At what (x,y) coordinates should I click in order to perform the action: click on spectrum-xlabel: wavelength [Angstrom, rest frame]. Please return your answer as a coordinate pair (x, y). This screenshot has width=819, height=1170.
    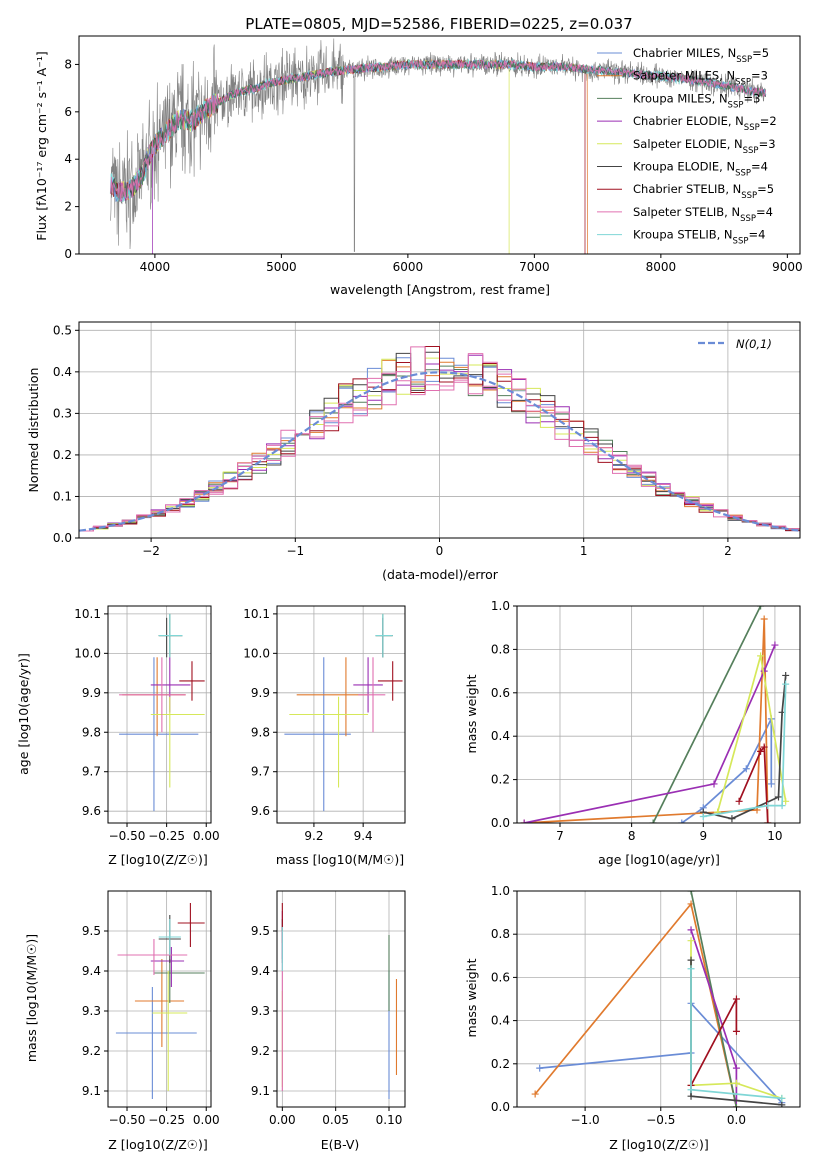
    Looking at the image, I should click on (440, 289).